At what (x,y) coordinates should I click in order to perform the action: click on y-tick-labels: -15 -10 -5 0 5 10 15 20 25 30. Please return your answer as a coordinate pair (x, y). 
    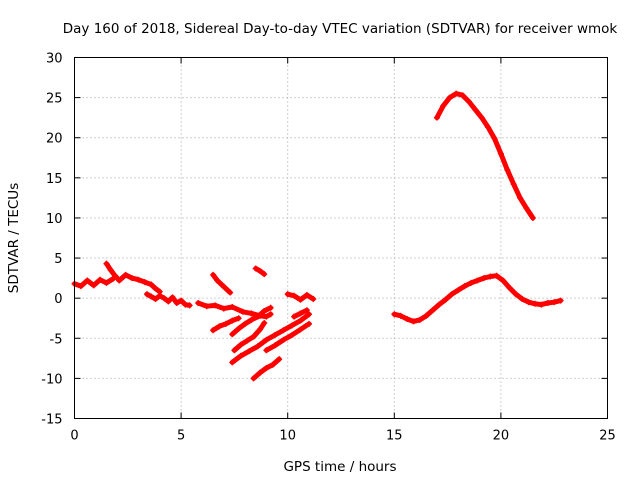
    Looking at the image, I should click on (51, 240).